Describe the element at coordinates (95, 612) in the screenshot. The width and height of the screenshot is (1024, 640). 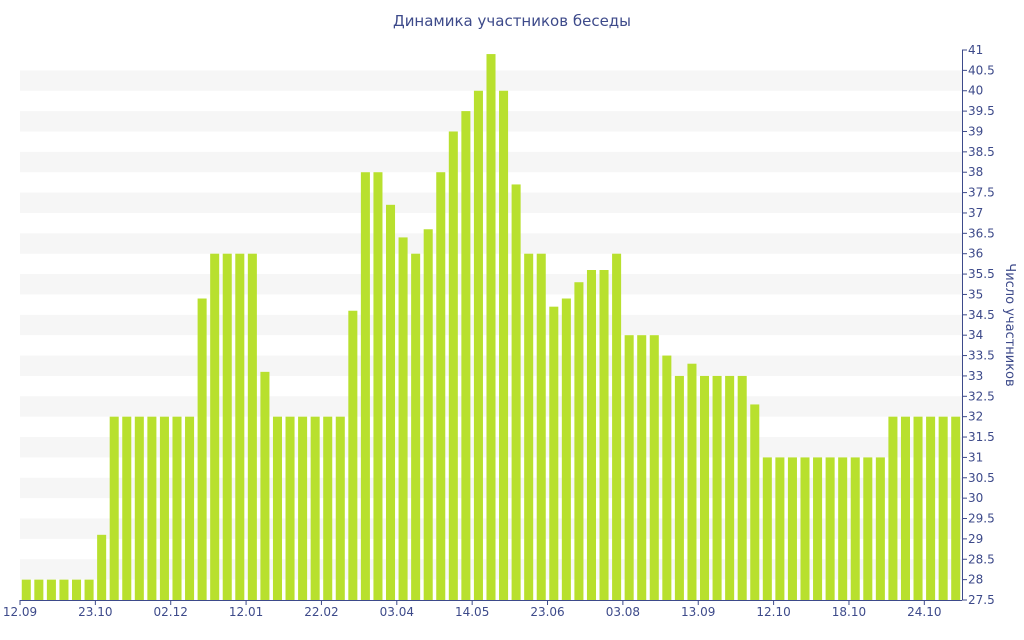
I see `x-tick-label: 23.10` at that location.